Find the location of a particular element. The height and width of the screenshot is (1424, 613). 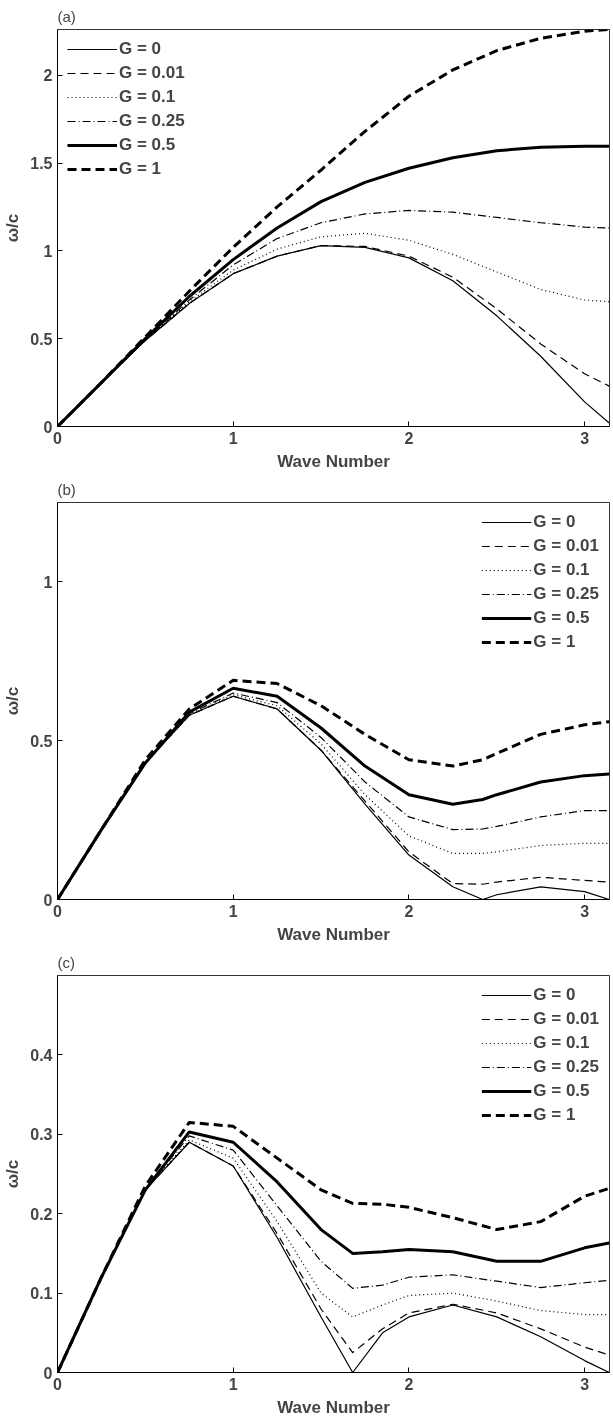

y-tick-label: 2 is located at coordinates (48, 76).